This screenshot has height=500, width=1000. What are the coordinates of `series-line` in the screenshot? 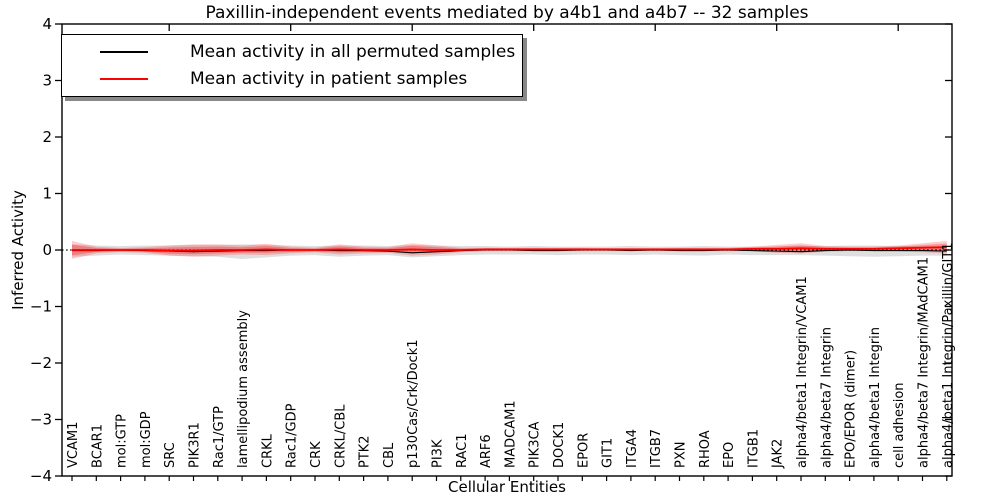 It's located at (509, 249).